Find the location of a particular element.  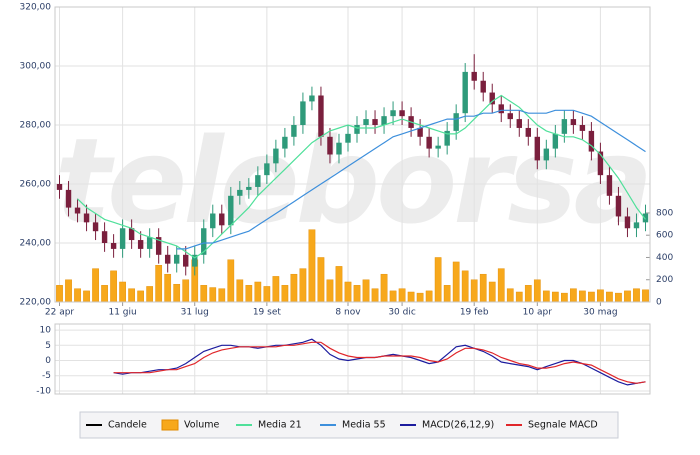

legend-label: Segnale MACD is located at coordinates (563, 425).